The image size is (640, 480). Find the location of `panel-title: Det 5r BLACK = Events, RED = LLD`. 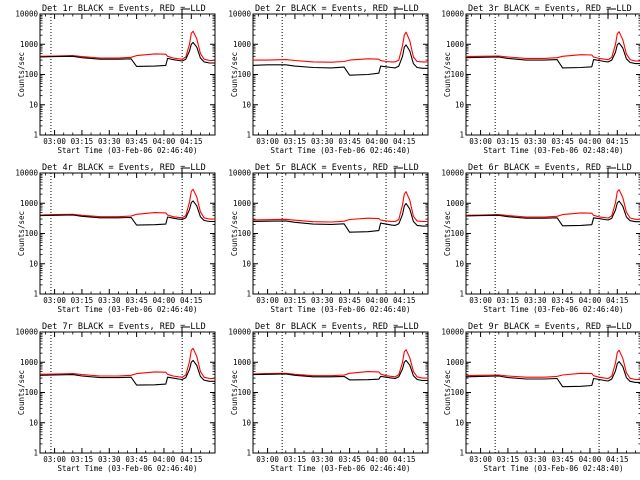

panel-title: Det 5r BLACK = Events, RED = LLD is located at coordinates (337, 168).